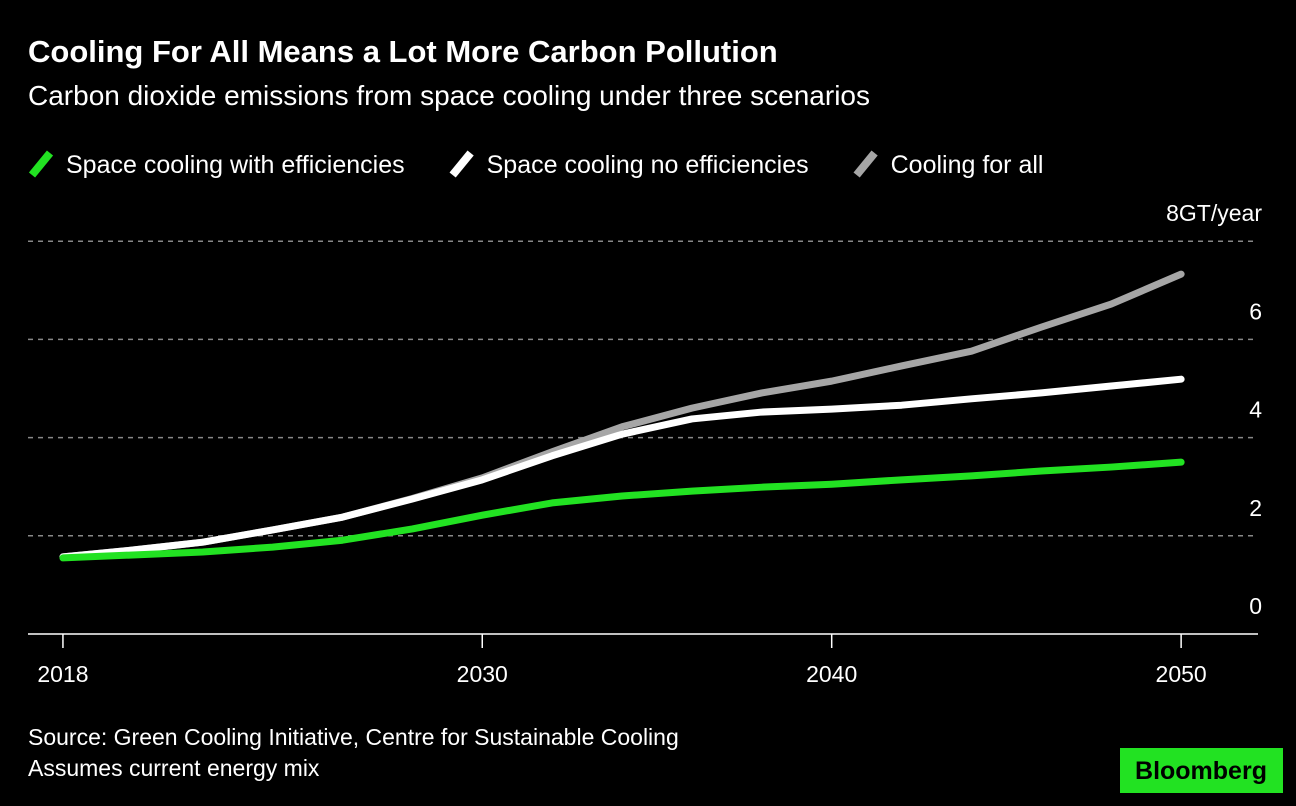 This screenshot has width=1296, height=806. What do you see at coordinates (967, 165) in the screenshot?
I see `legend-label: Cooling for all` at bounding box center [967, 165].